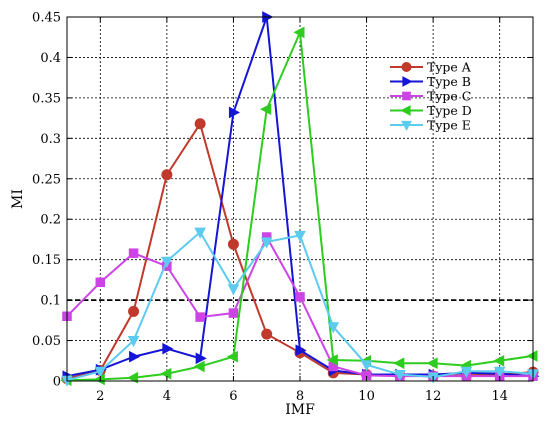 The width and height of the screenshot is (550, 430). What do you see at coordinates (57, 382) in the screenshot?
I see `y-tick-label: 0` at bounding box center [57, 382].